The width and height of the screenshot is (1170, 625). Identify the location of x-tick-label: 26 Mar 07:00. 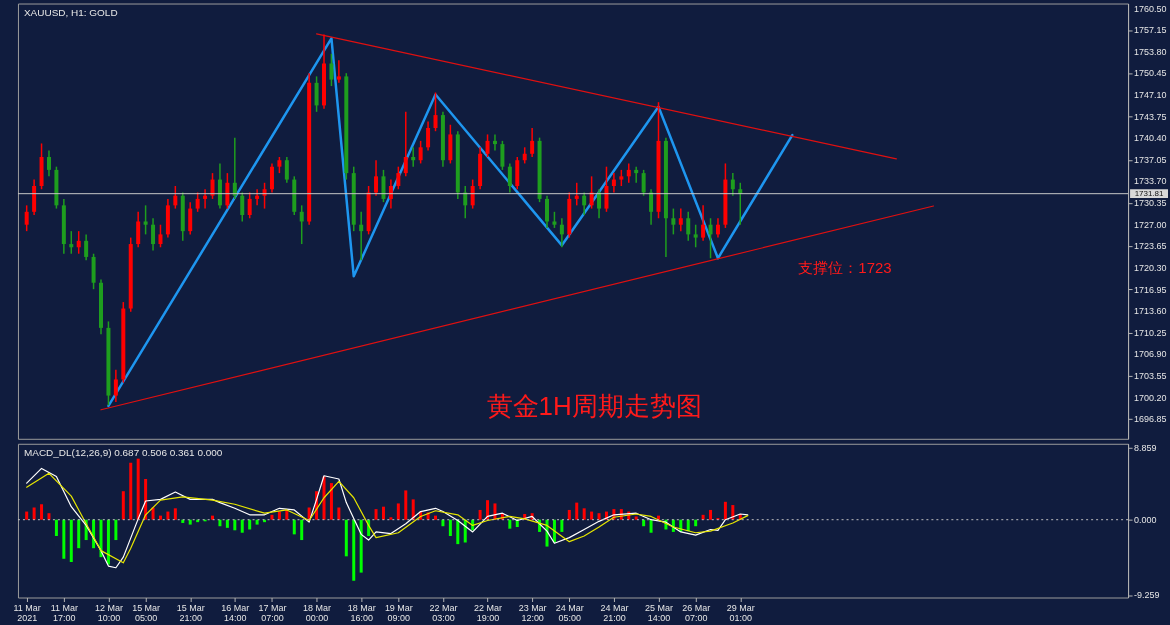
(696, 612).